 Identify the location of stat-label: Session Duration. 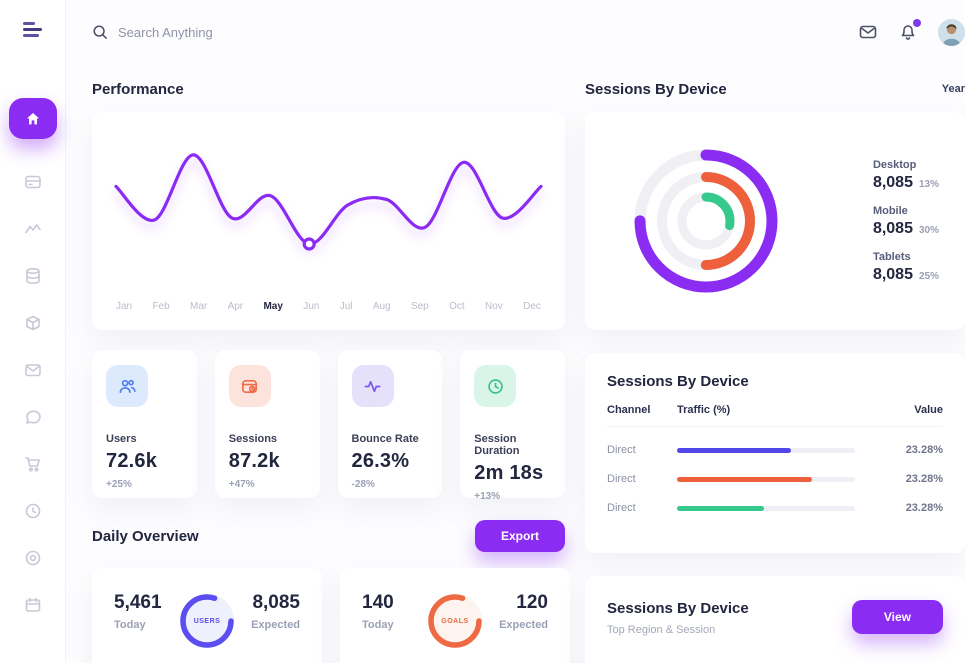
(497, 445).